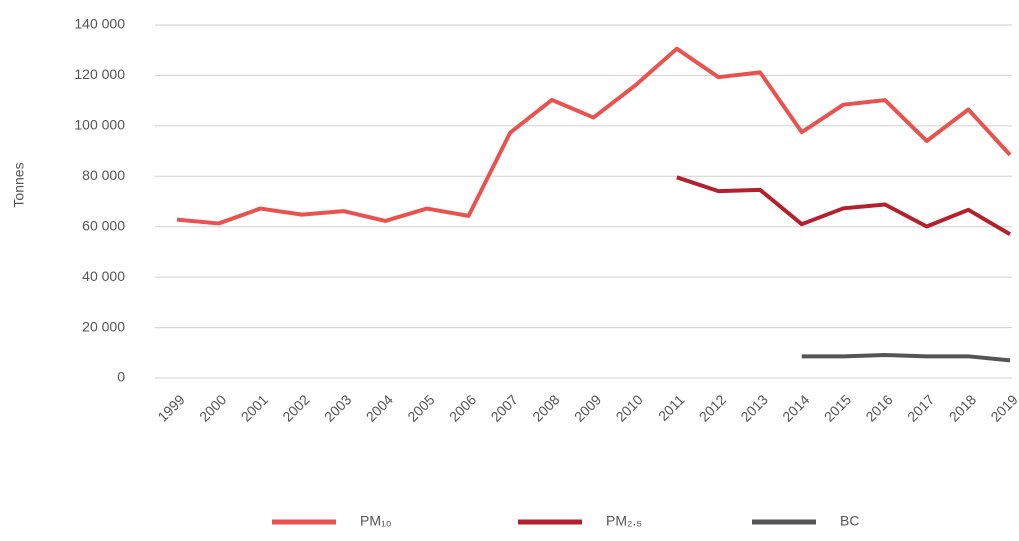  I want to click on y-axis-label: Tonnes, so click(19, 184).